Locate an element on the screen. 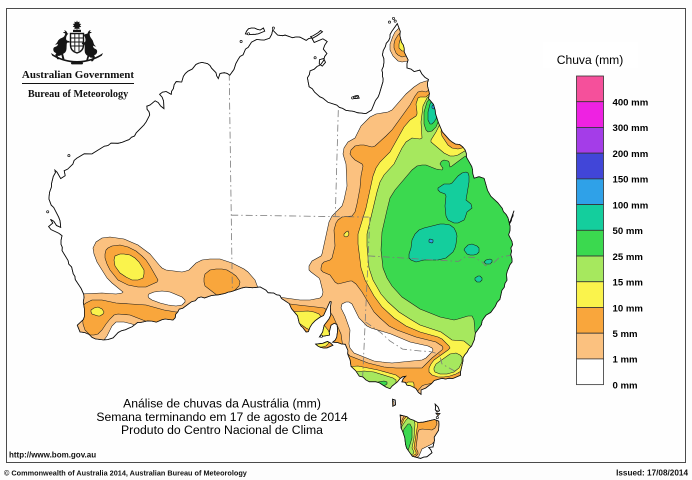 The width and height of the screenshot is (692, 480). emu-icon is located at coordinates (89, 46).